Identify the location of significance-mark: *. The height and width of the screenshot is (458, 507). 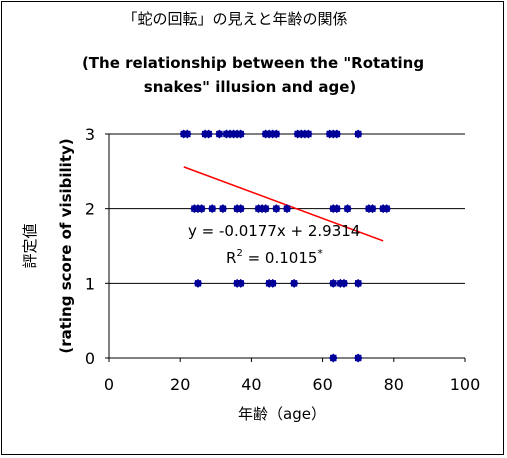
(320, 253).